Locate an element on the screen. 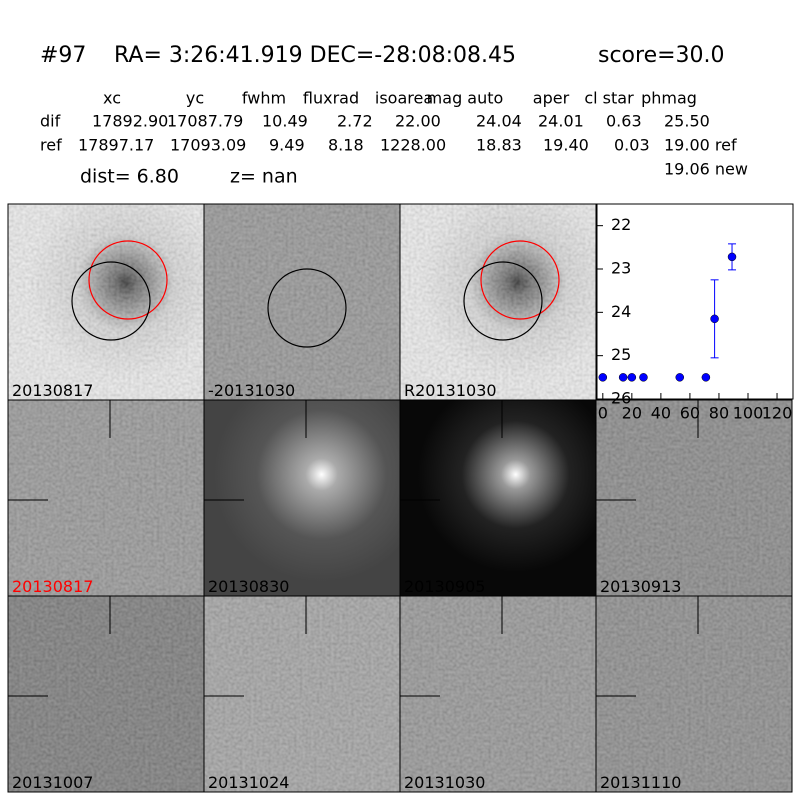 The height and width of the screenshot is (804, 800). table-cell: 10.49 is located at coordinates (285, 121).